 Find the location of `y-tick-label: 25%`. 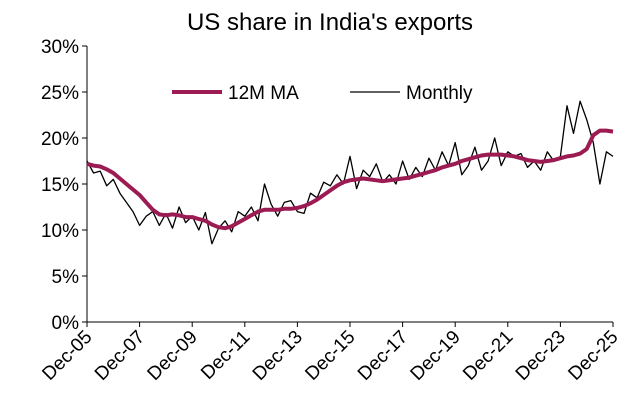

y-tick-label: 25% is located at coordinates (60, 93).